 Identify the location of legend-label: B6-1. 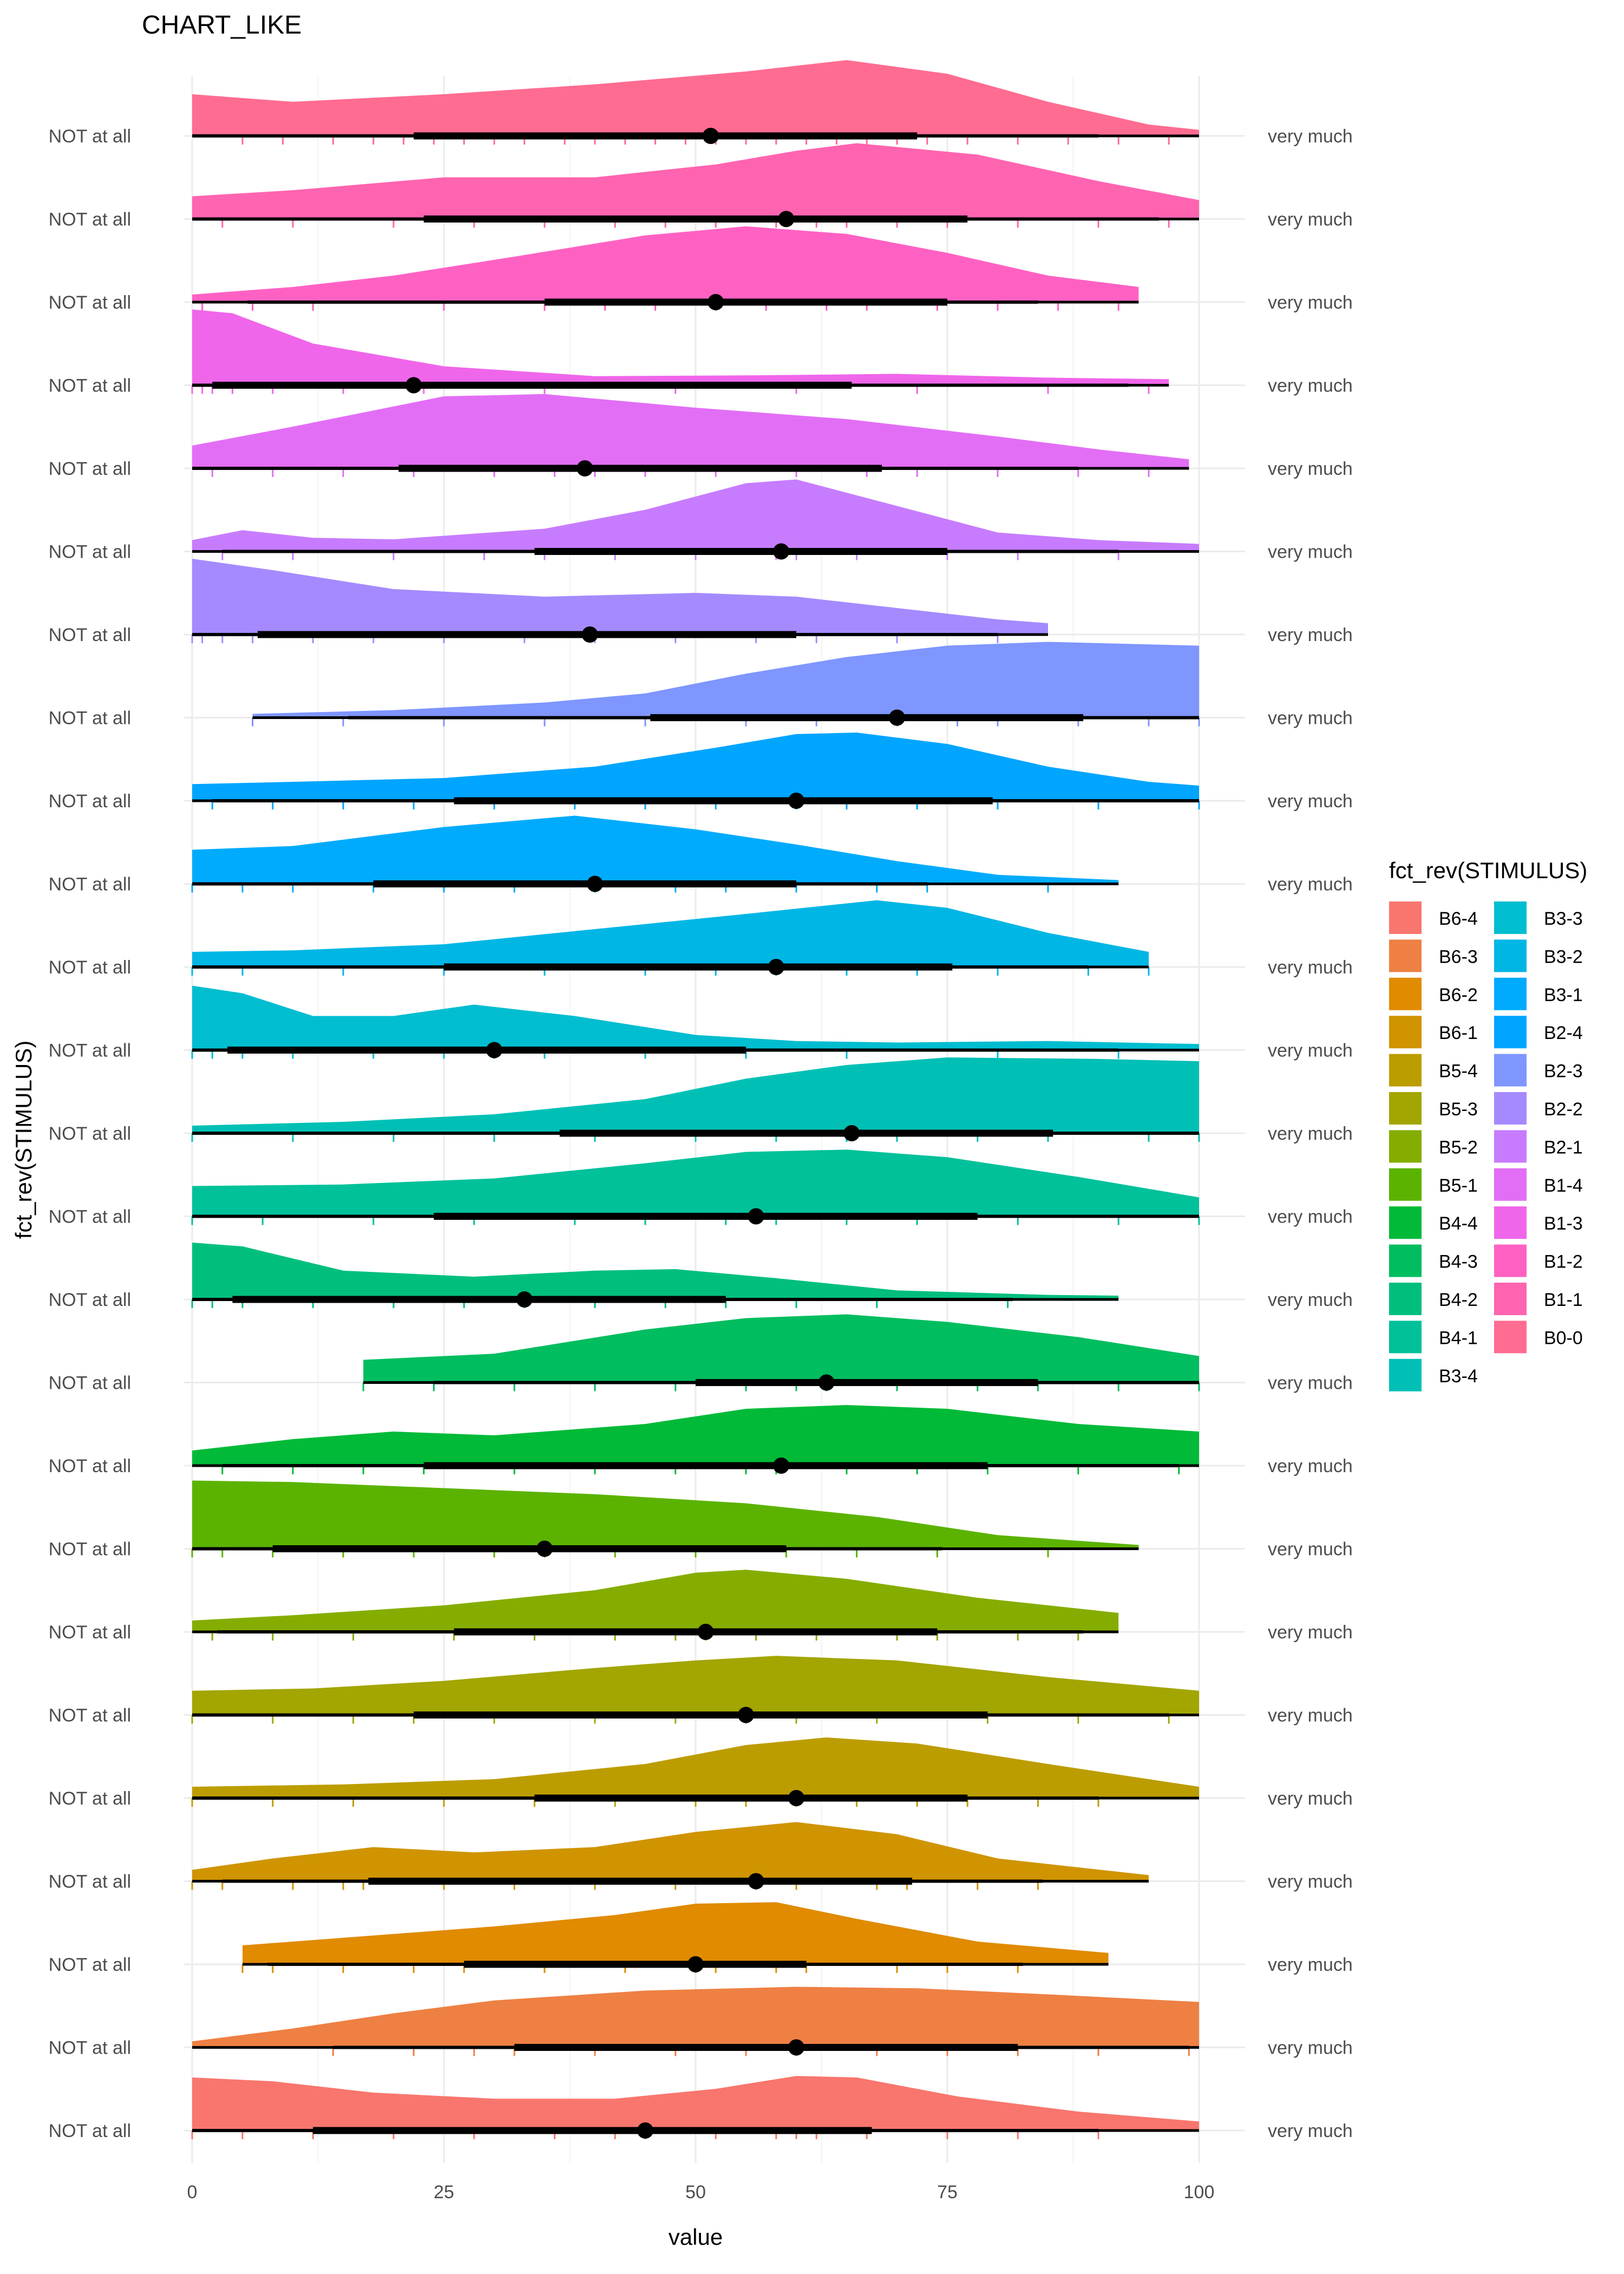
(1458, 1033).